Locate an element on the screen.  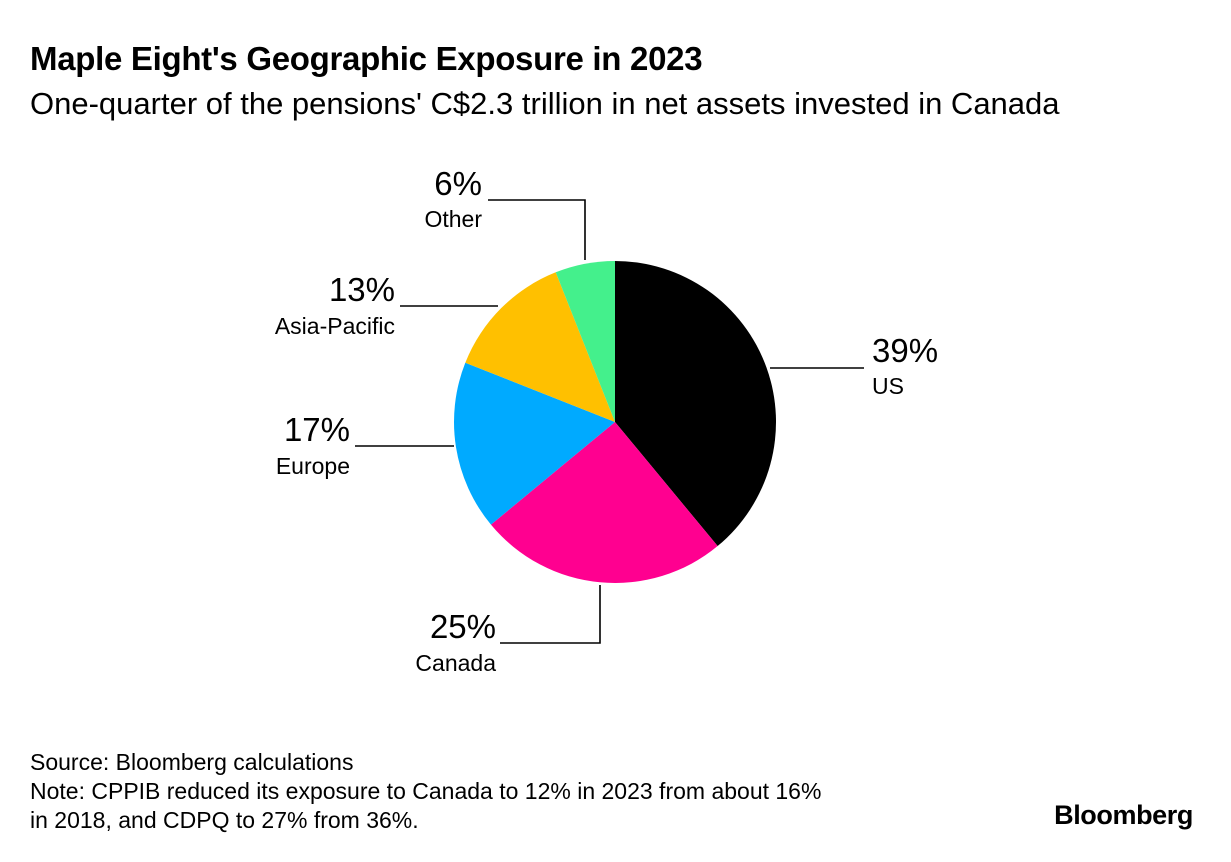
slice-value-canada: 25% is located at coordinates (463, 626).